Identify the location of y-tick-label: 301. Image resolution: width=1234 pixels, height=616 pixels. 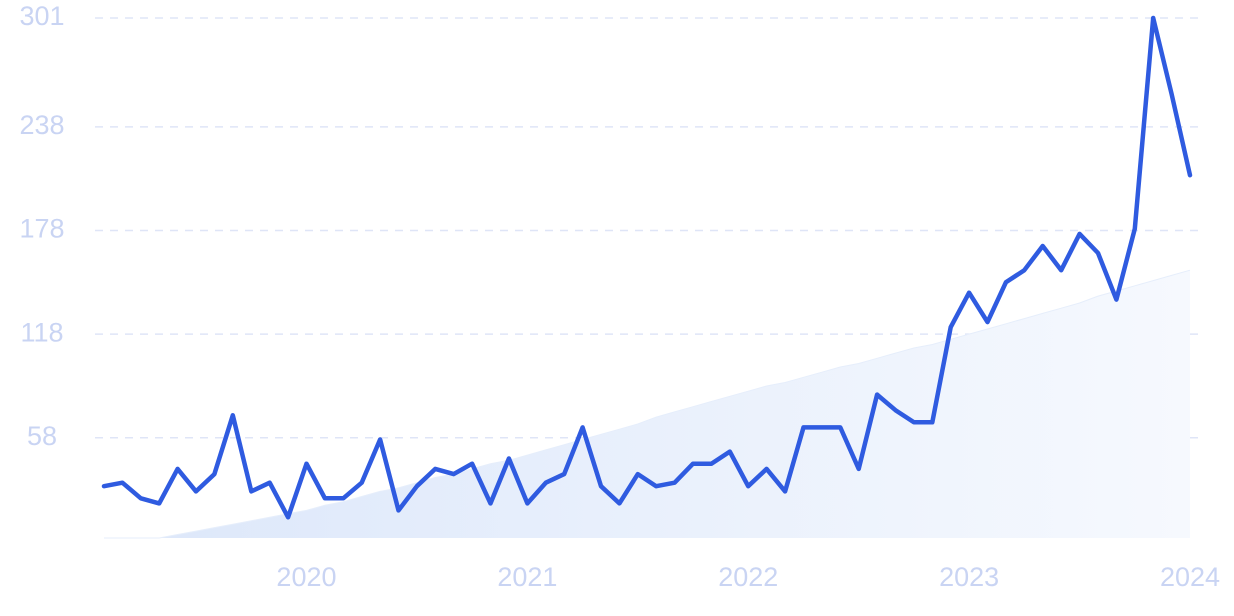
(41, 16).